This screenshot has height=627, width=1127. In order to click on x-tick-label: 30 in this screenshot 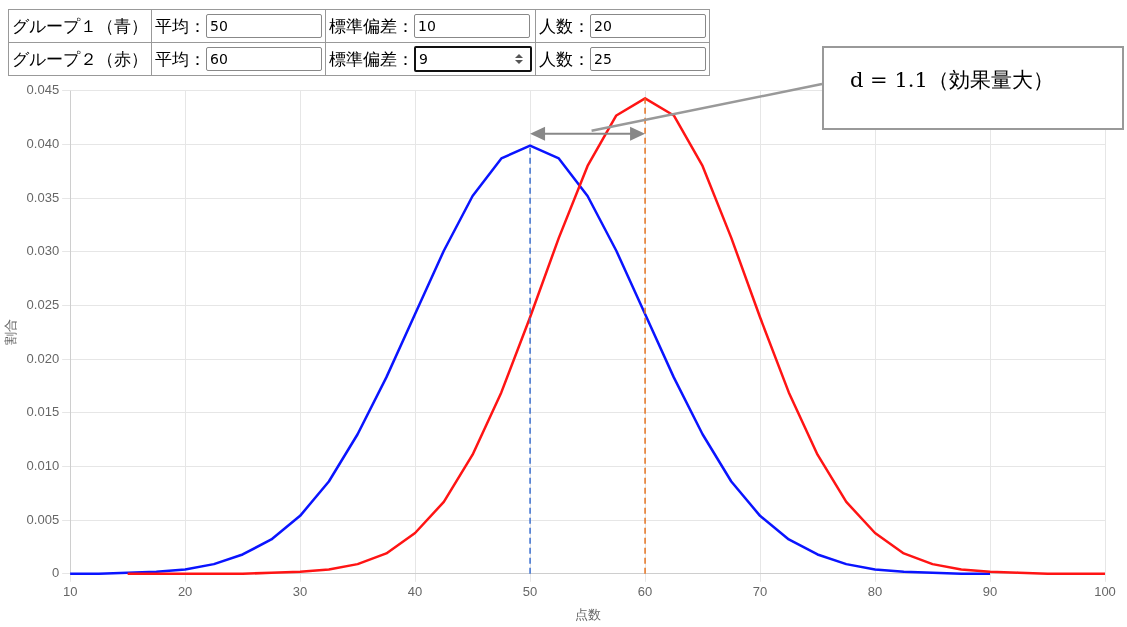, I will do `click(300, 592)`.